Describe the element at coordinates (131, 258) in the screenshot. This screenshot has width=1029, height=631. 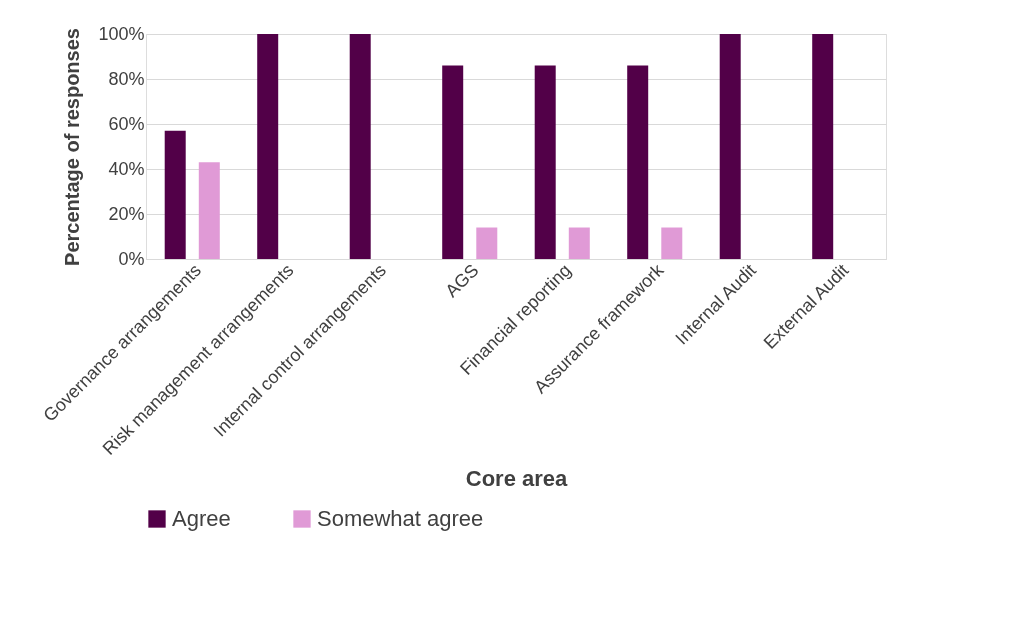
I see `y-tick-label: 0%` at that location.